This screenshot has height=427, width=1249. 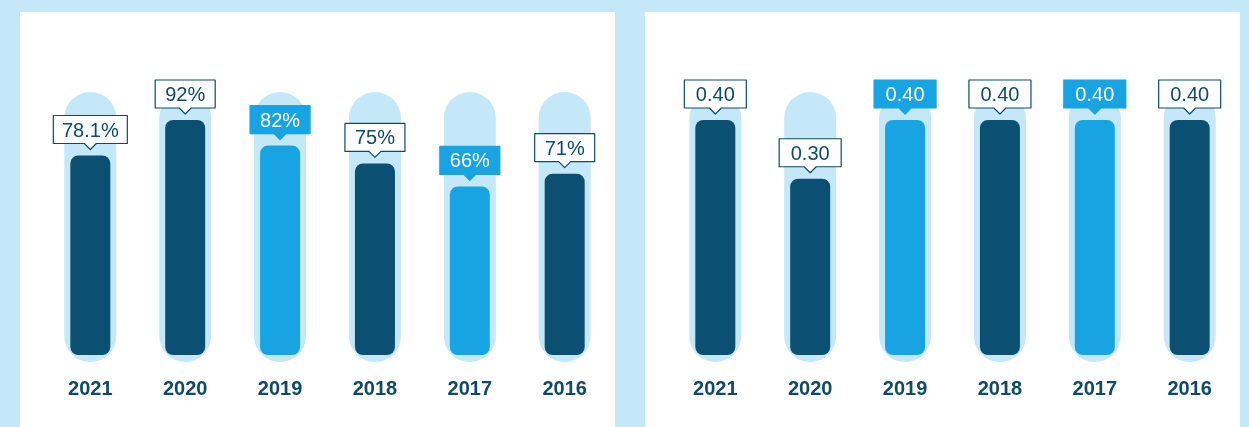 I want to click on data-label: 75%, so click(x=375, y=137).